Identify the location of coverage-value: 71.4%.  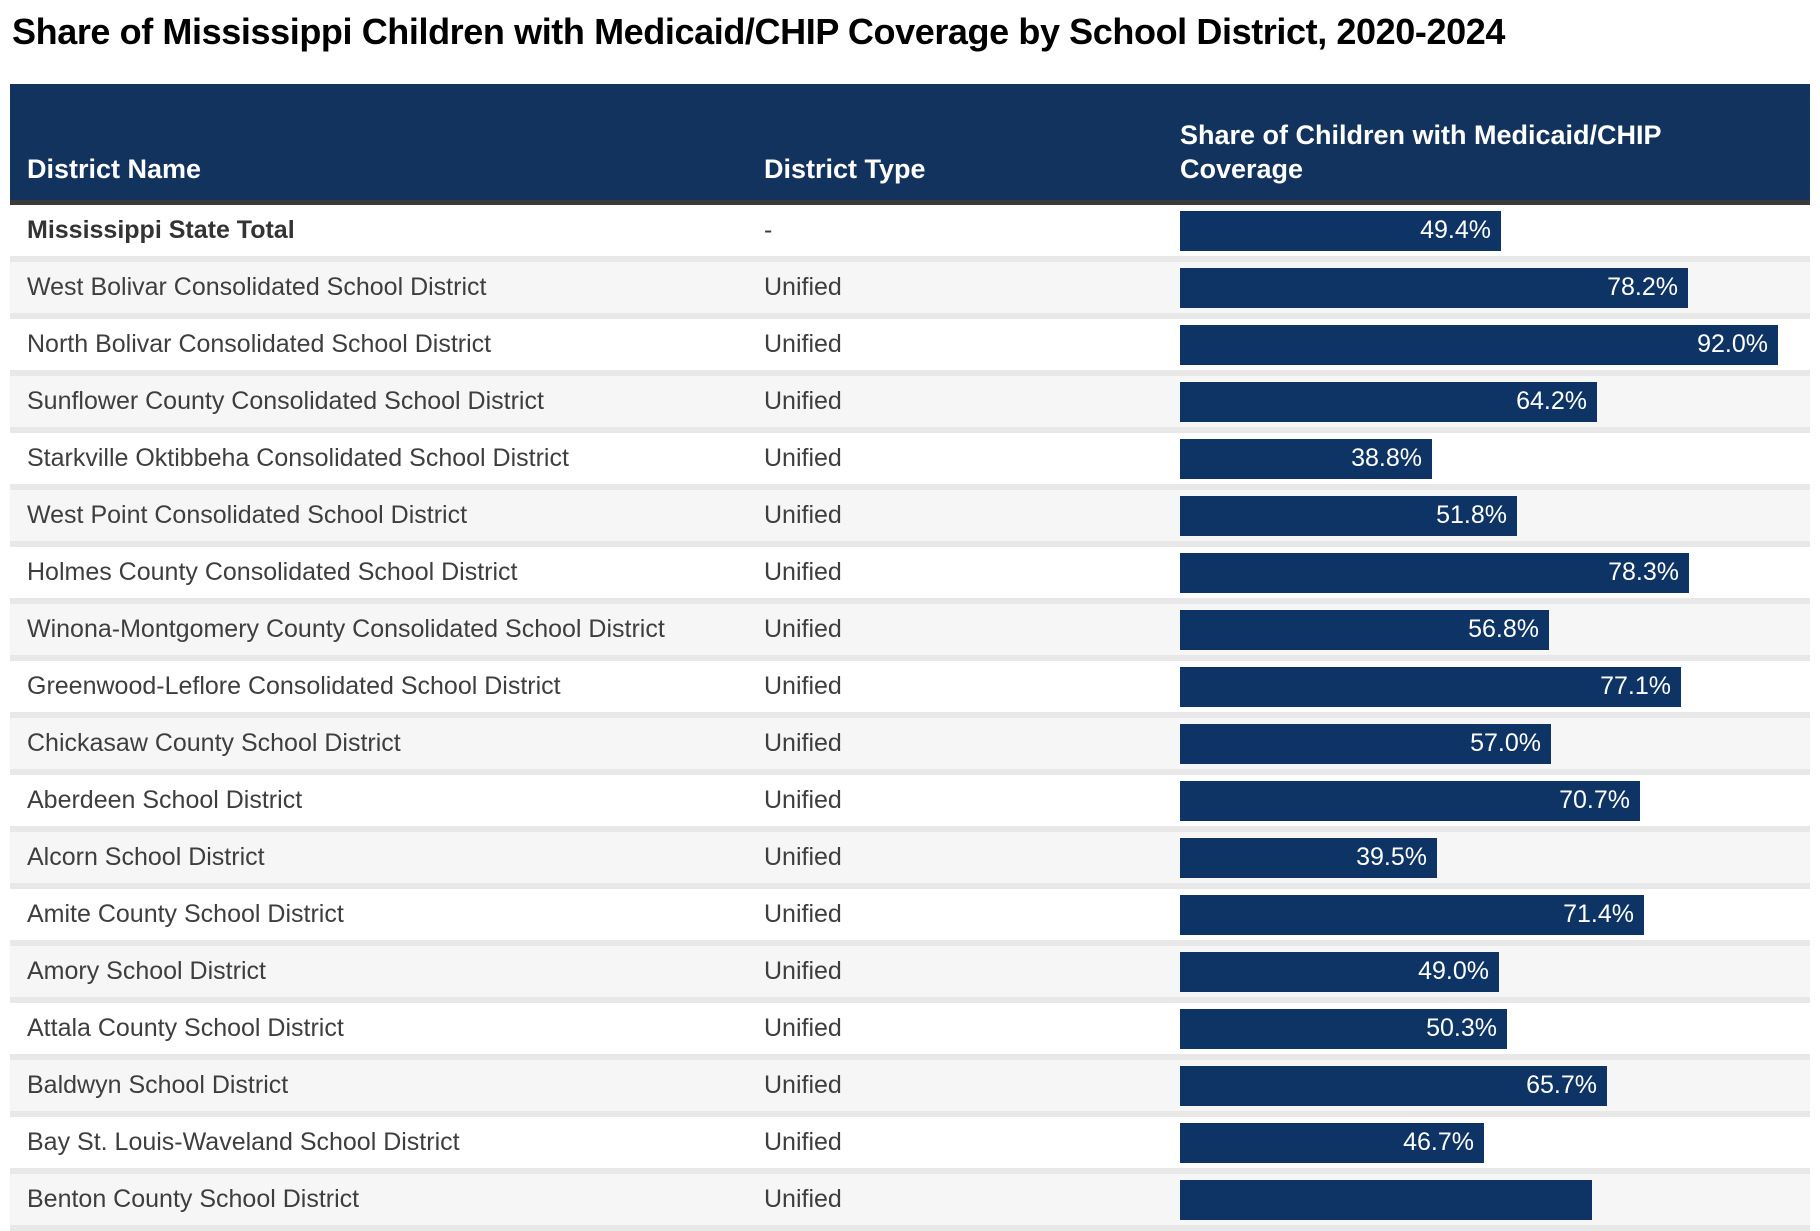
(1598, 914).